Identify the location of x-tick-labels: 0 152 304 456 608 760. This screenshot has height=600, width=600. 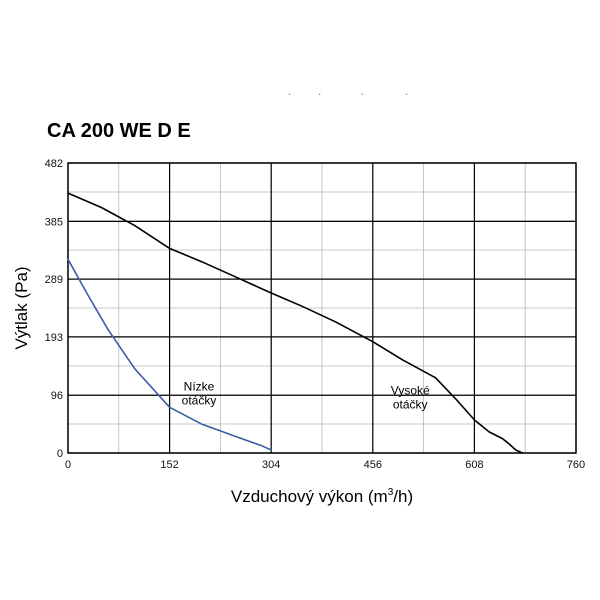
(325, 465).